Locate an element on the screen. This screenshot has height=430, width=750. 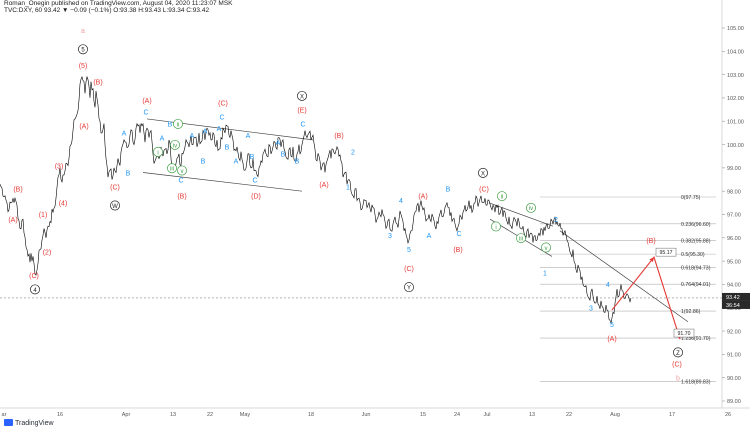
wave-label: iii is located at coordinates (172, 168).